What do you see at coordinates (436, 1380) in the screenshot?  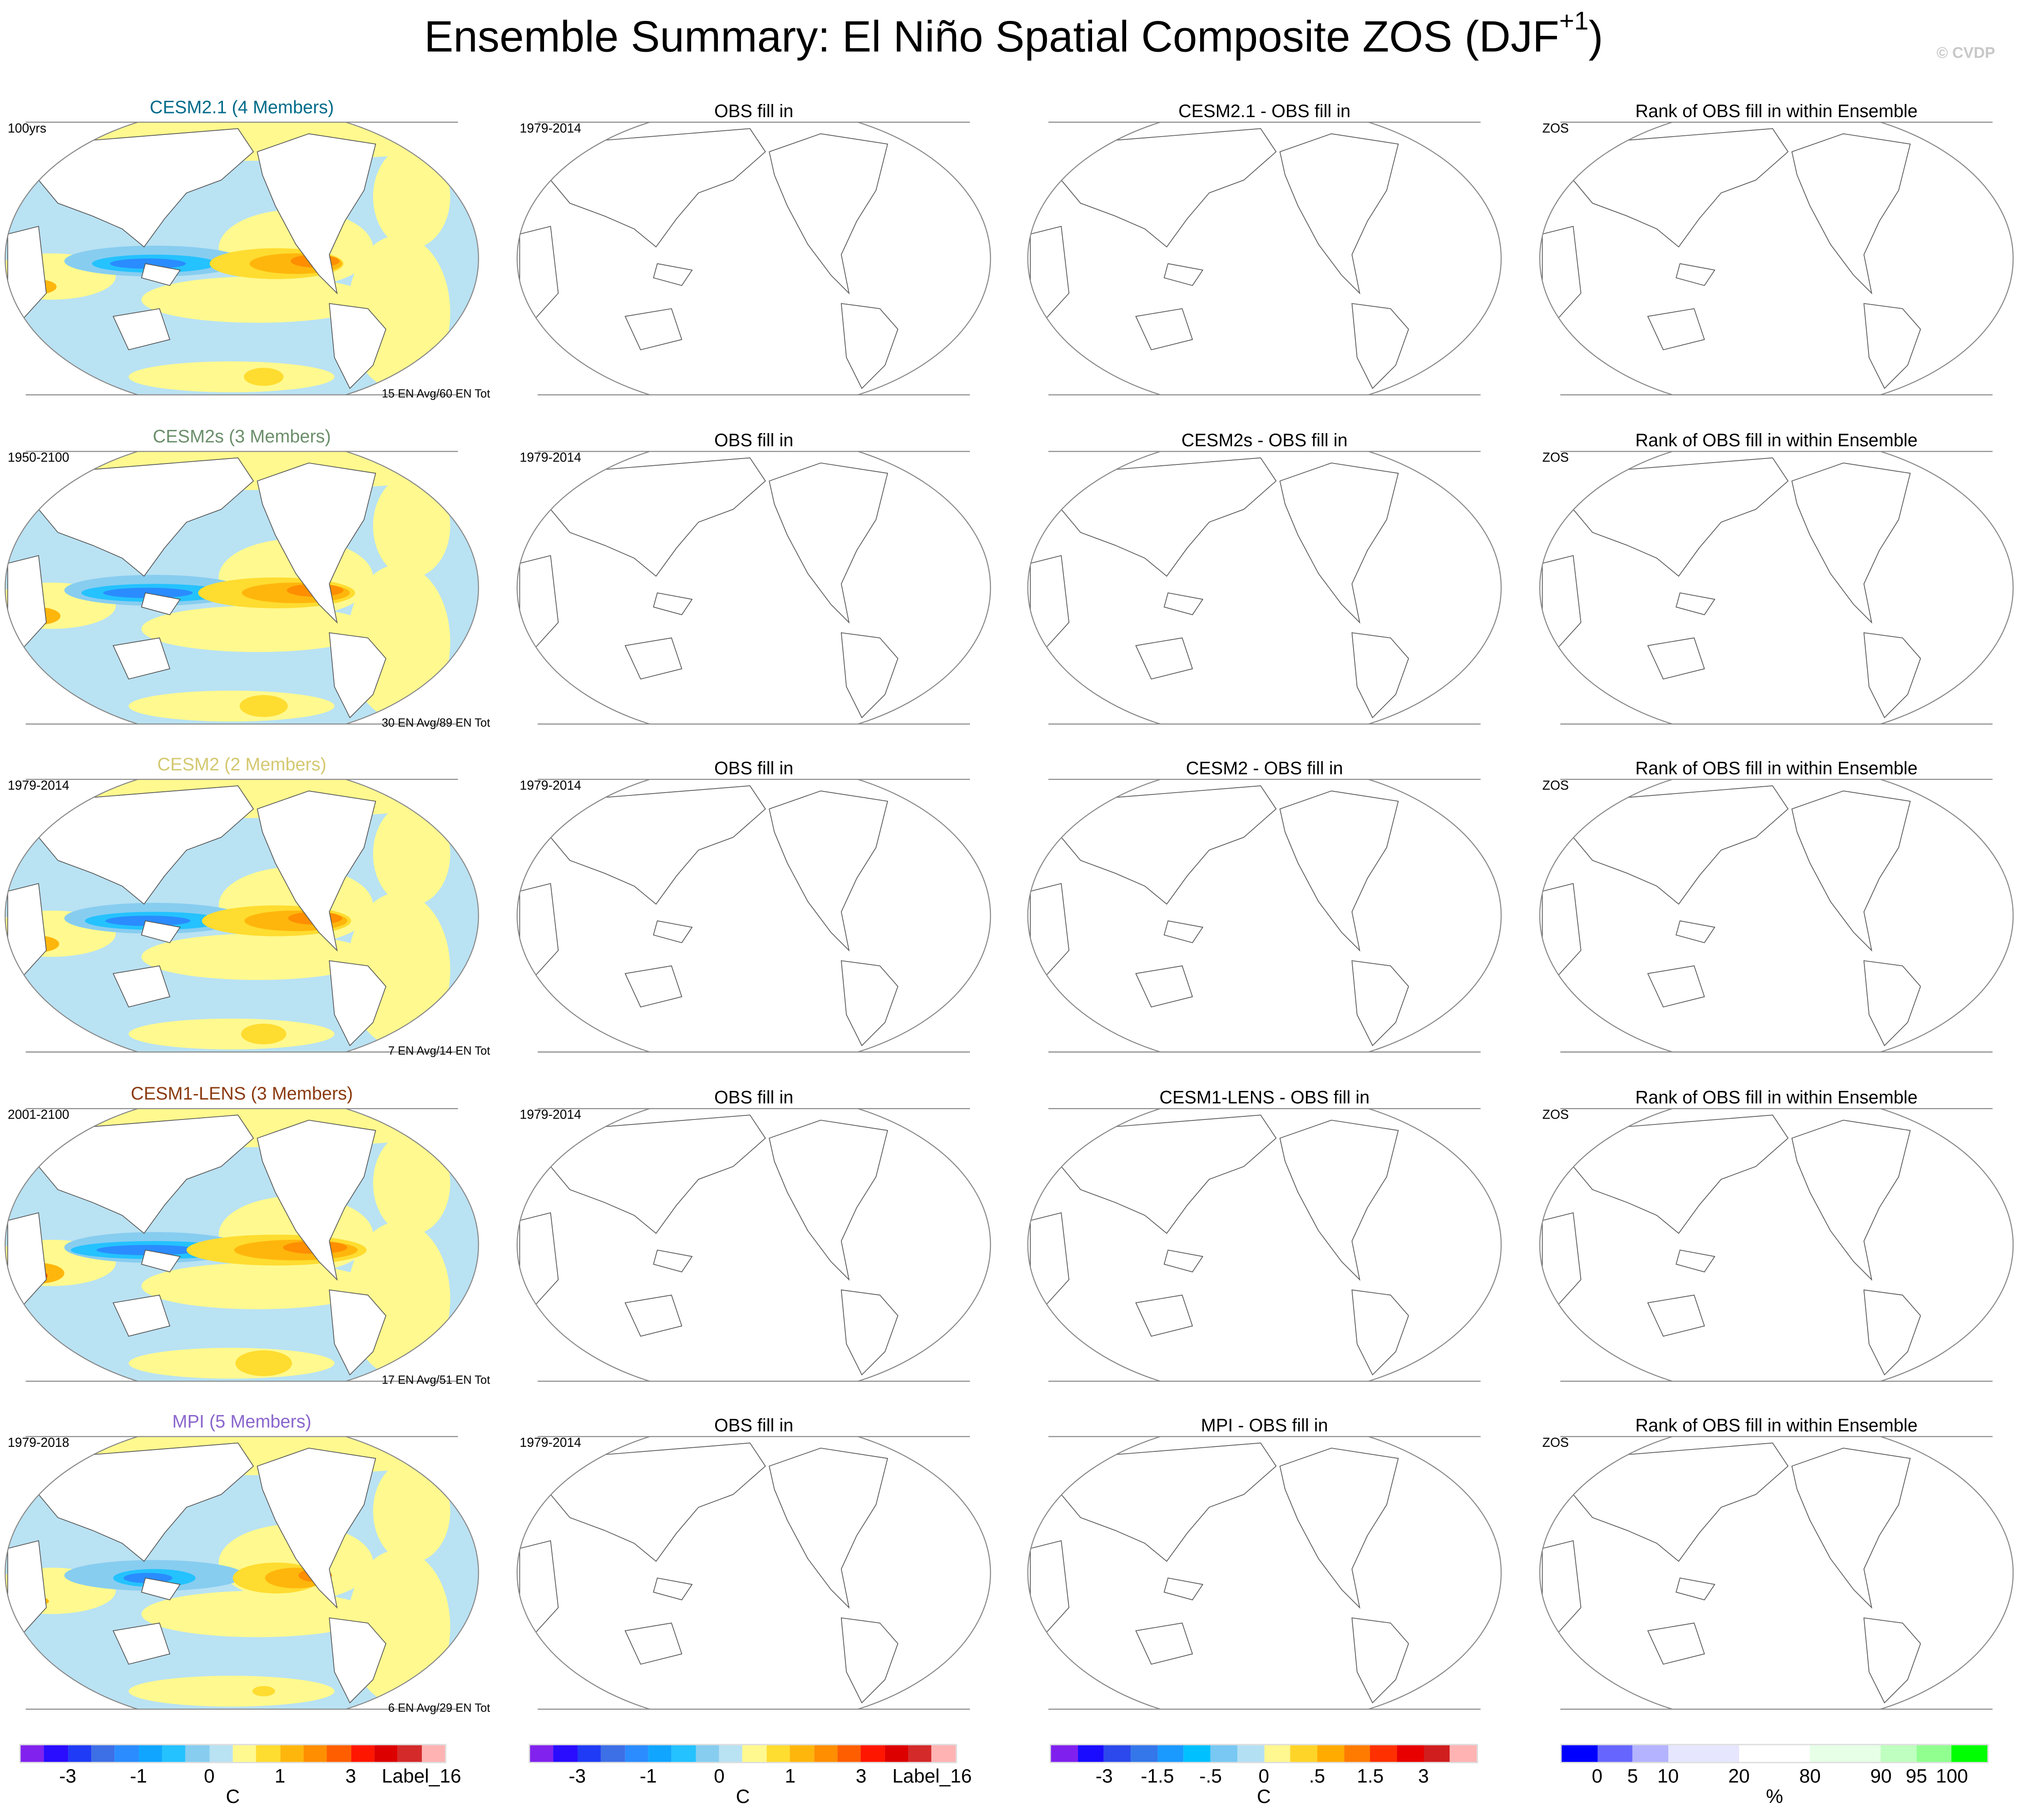 I see `panel-event-count: 17 EN Avg/51 EN Tot` at bounding box center [436, 1380].